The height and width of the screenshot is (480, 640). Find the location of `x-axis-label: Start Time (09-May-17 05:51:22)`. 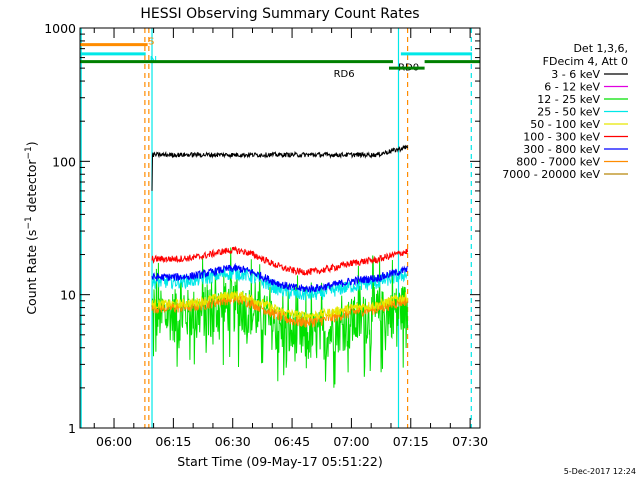

x-axis-label: Start Time (09-May-17 05:51:22) is located at coordinates (279, 461).